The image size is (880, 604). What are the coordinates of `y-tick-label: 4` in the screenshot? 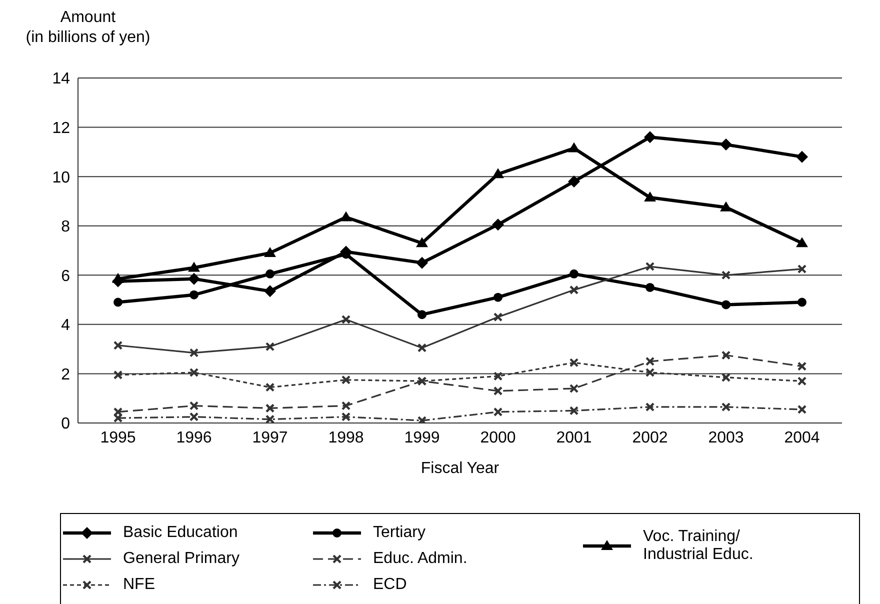 It's located at (65, 325).